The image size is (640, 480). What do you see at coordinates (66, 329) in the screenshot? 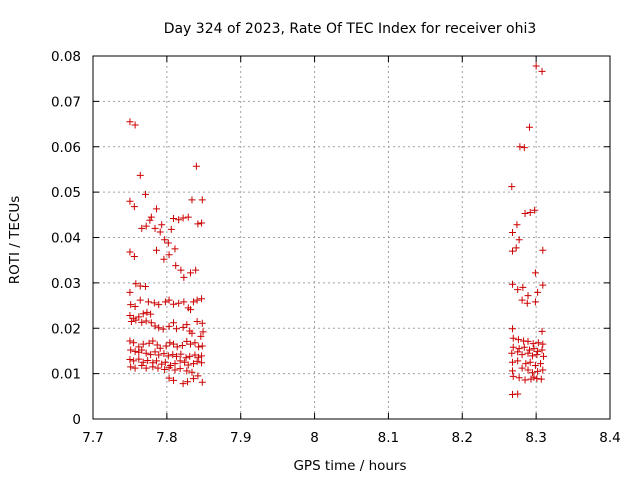
I see `y-tick-label: 0.02` at bounding box center [66, 329].